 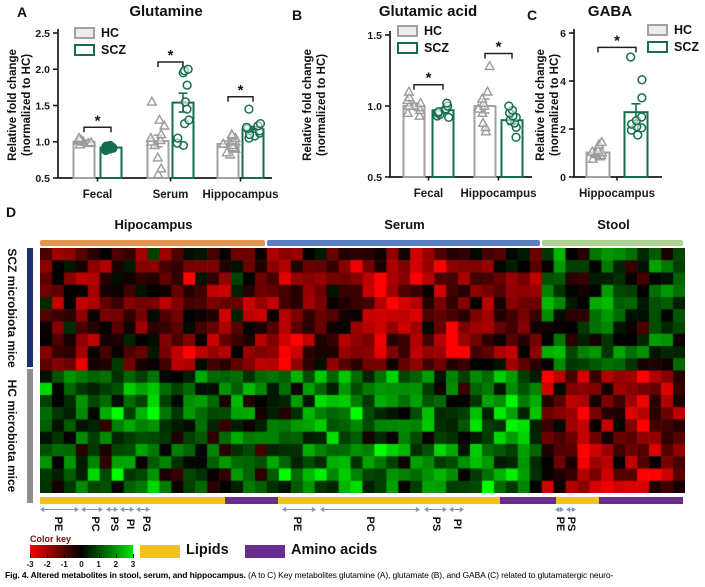 I want to click on svg-text: 2, so click(x=563, y=130).